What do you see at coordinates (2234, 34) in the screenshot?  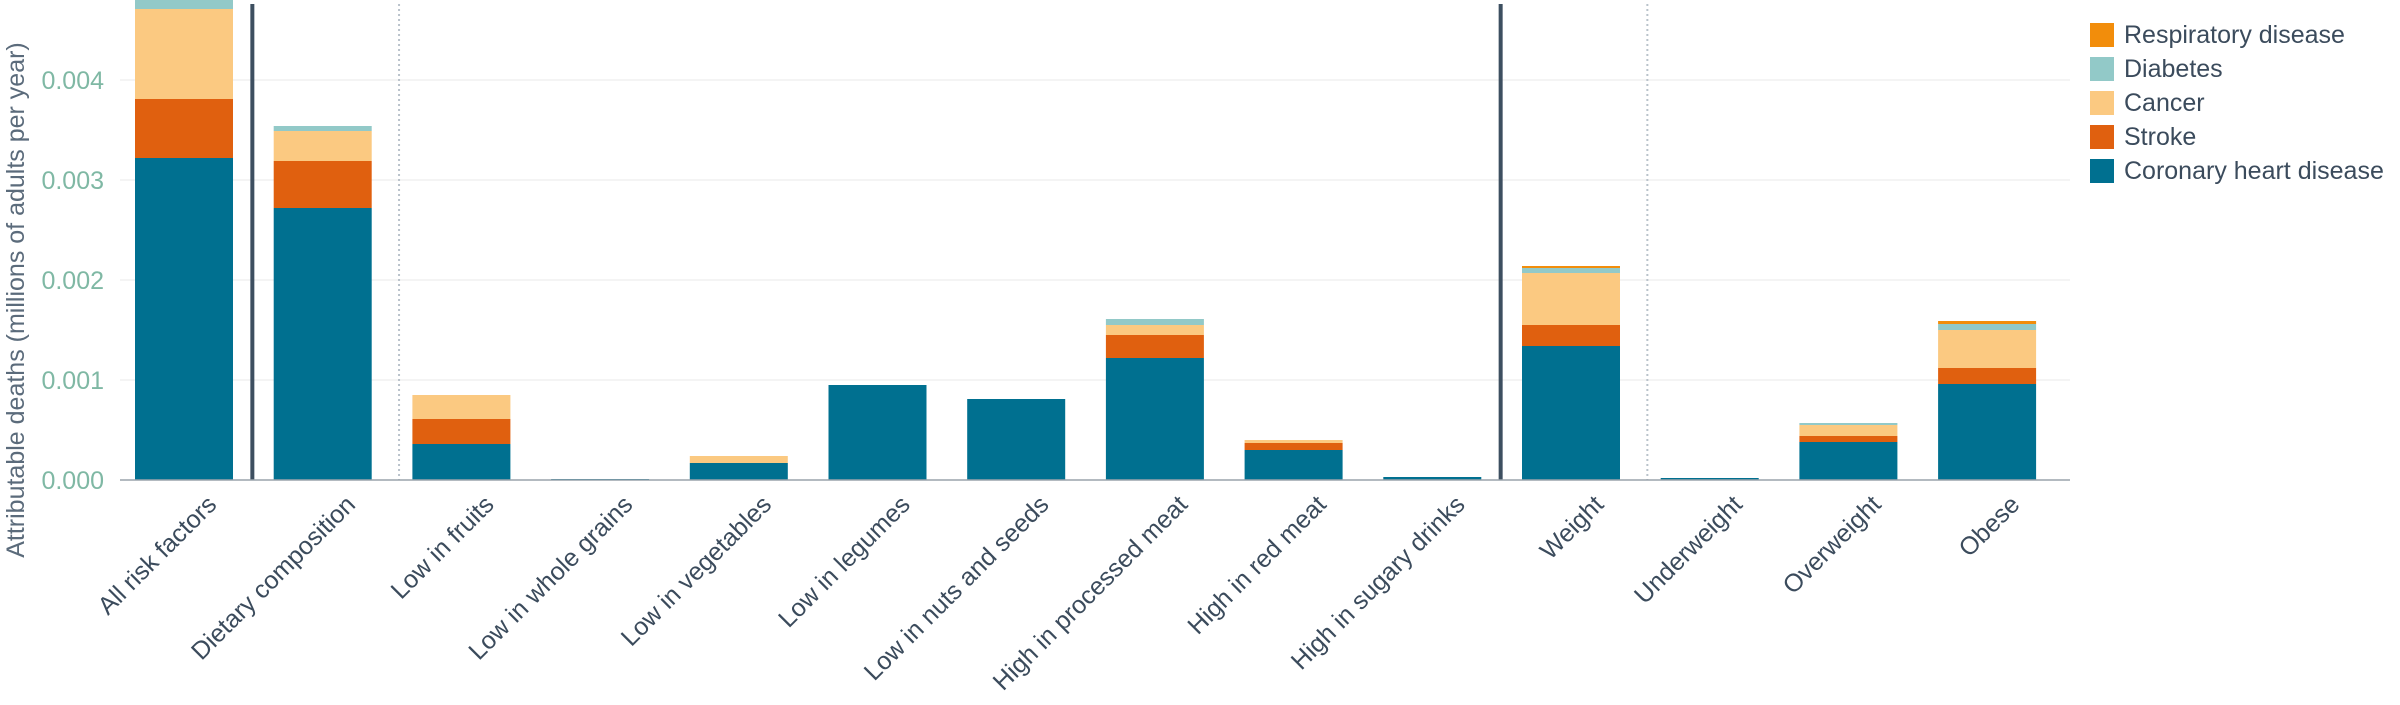 I see `legend-label: Respiratory disease` at bounding box center [2234, 34].